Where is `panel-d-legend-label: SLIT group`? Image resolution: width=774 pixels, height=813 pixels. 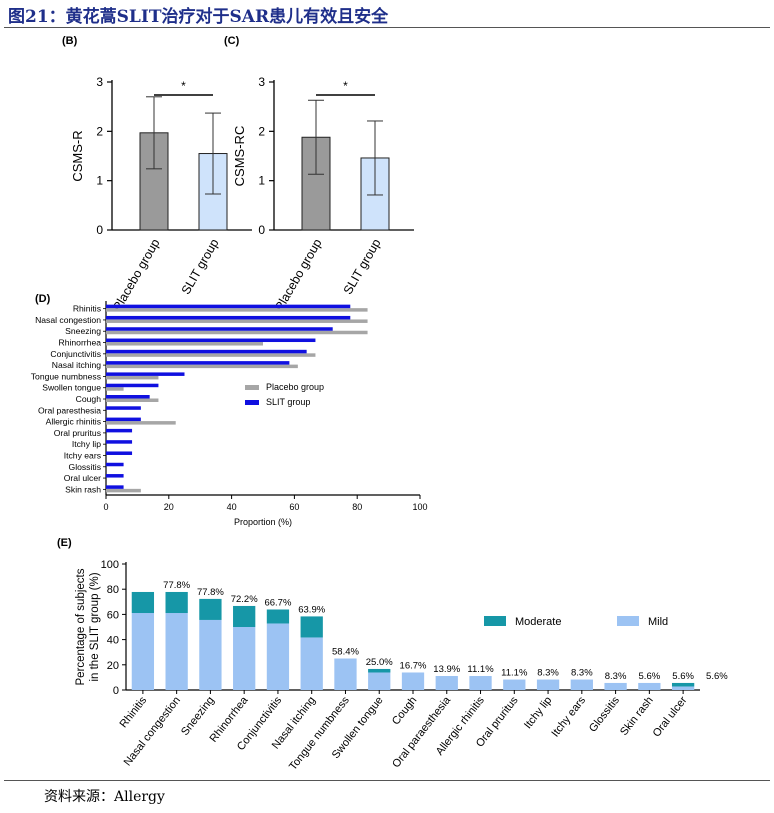 panel-d-legend-label: SLIT group is located at coordinates (288, 402).